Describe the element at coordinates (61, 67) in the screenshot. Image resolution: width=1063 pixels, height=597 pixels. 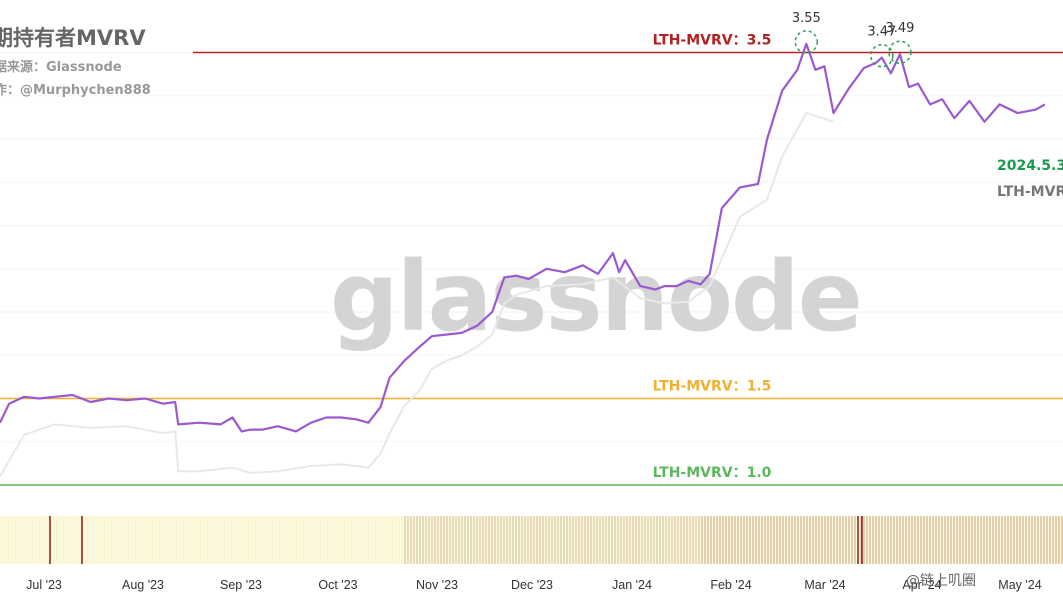
I see `source-line: 据来源：Glassnode` at that location.